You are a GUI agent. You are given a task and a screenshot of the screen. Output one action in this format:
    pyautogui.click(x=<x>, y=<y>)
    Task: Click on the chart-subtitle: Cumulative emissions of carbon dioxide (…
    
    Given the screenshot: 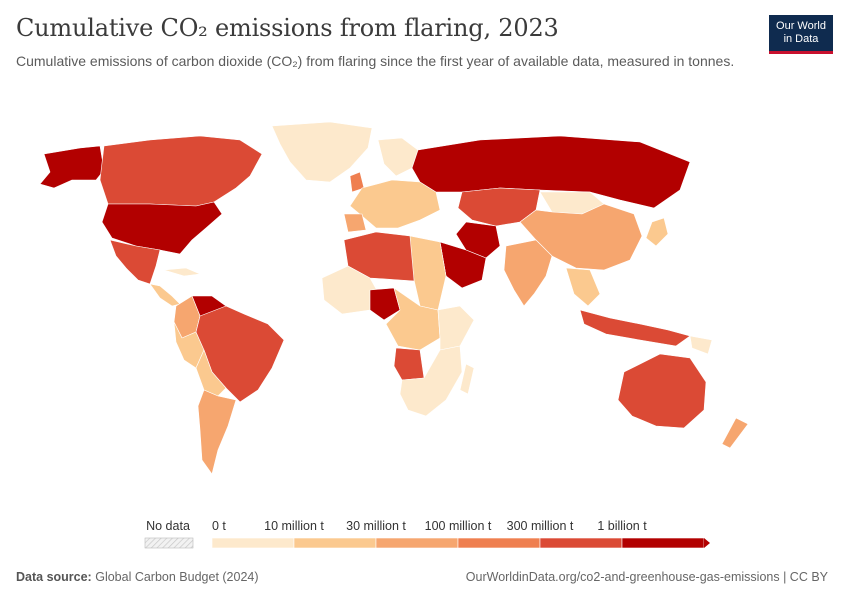 What is the action you would take?
    pyautogui.click(x=375, y=61)
    